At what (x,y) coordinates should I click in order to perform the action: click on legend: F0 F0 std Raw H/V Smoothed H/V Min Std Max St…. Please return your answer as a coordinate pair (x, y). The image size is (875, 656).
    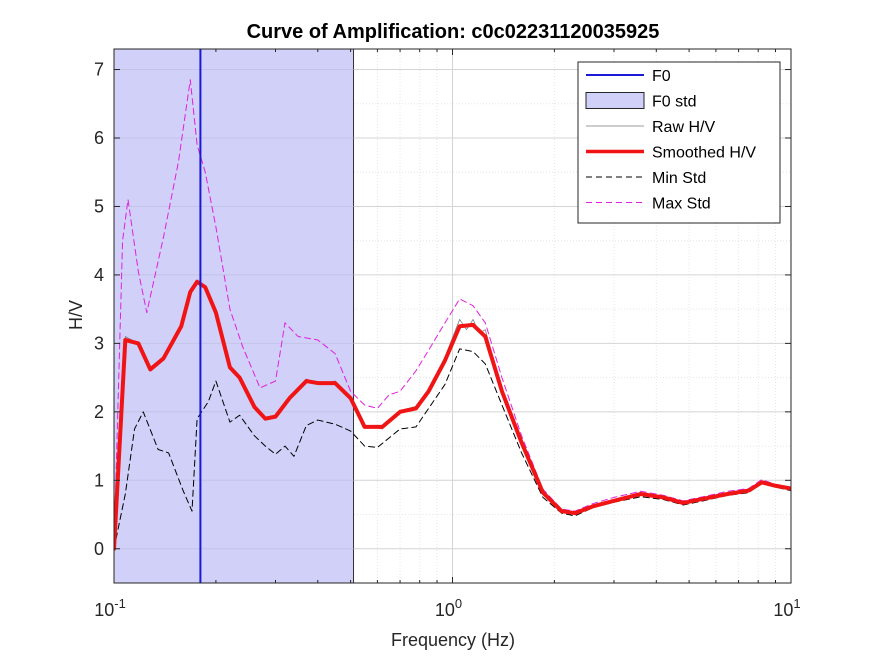
    Looking at the image, I should click on (679, 142).